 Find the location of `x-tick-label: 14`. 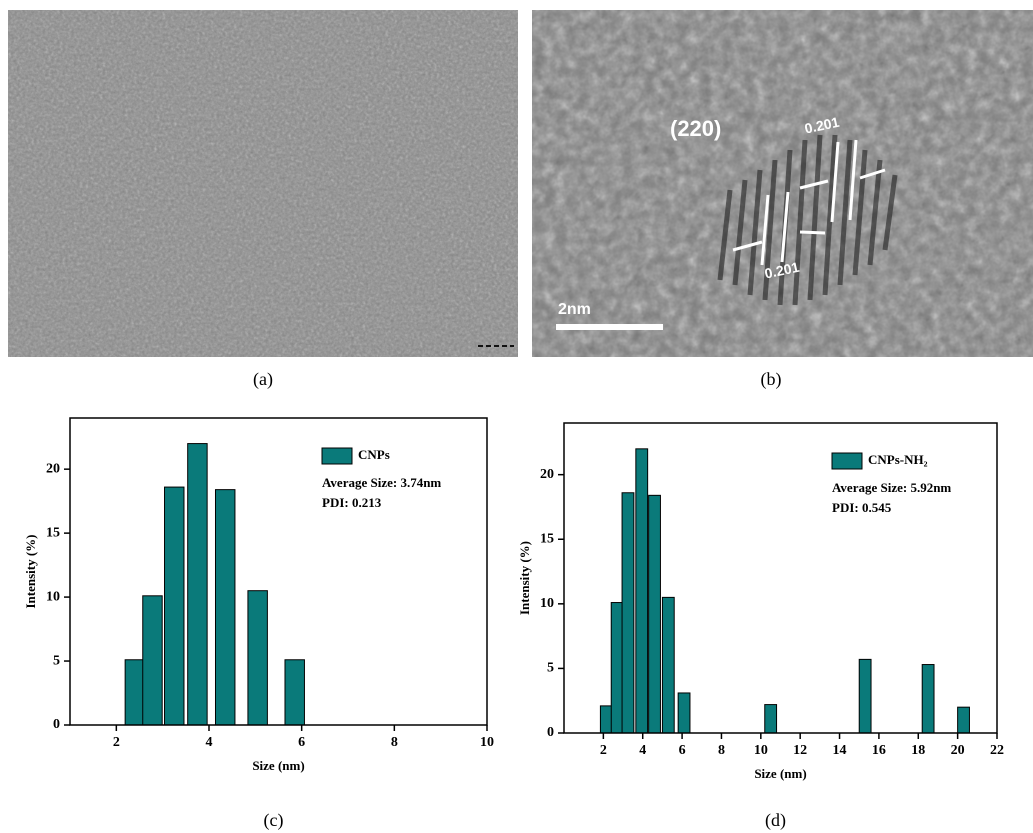

x-tick-label: 14 is located at coordinates (840, 750).